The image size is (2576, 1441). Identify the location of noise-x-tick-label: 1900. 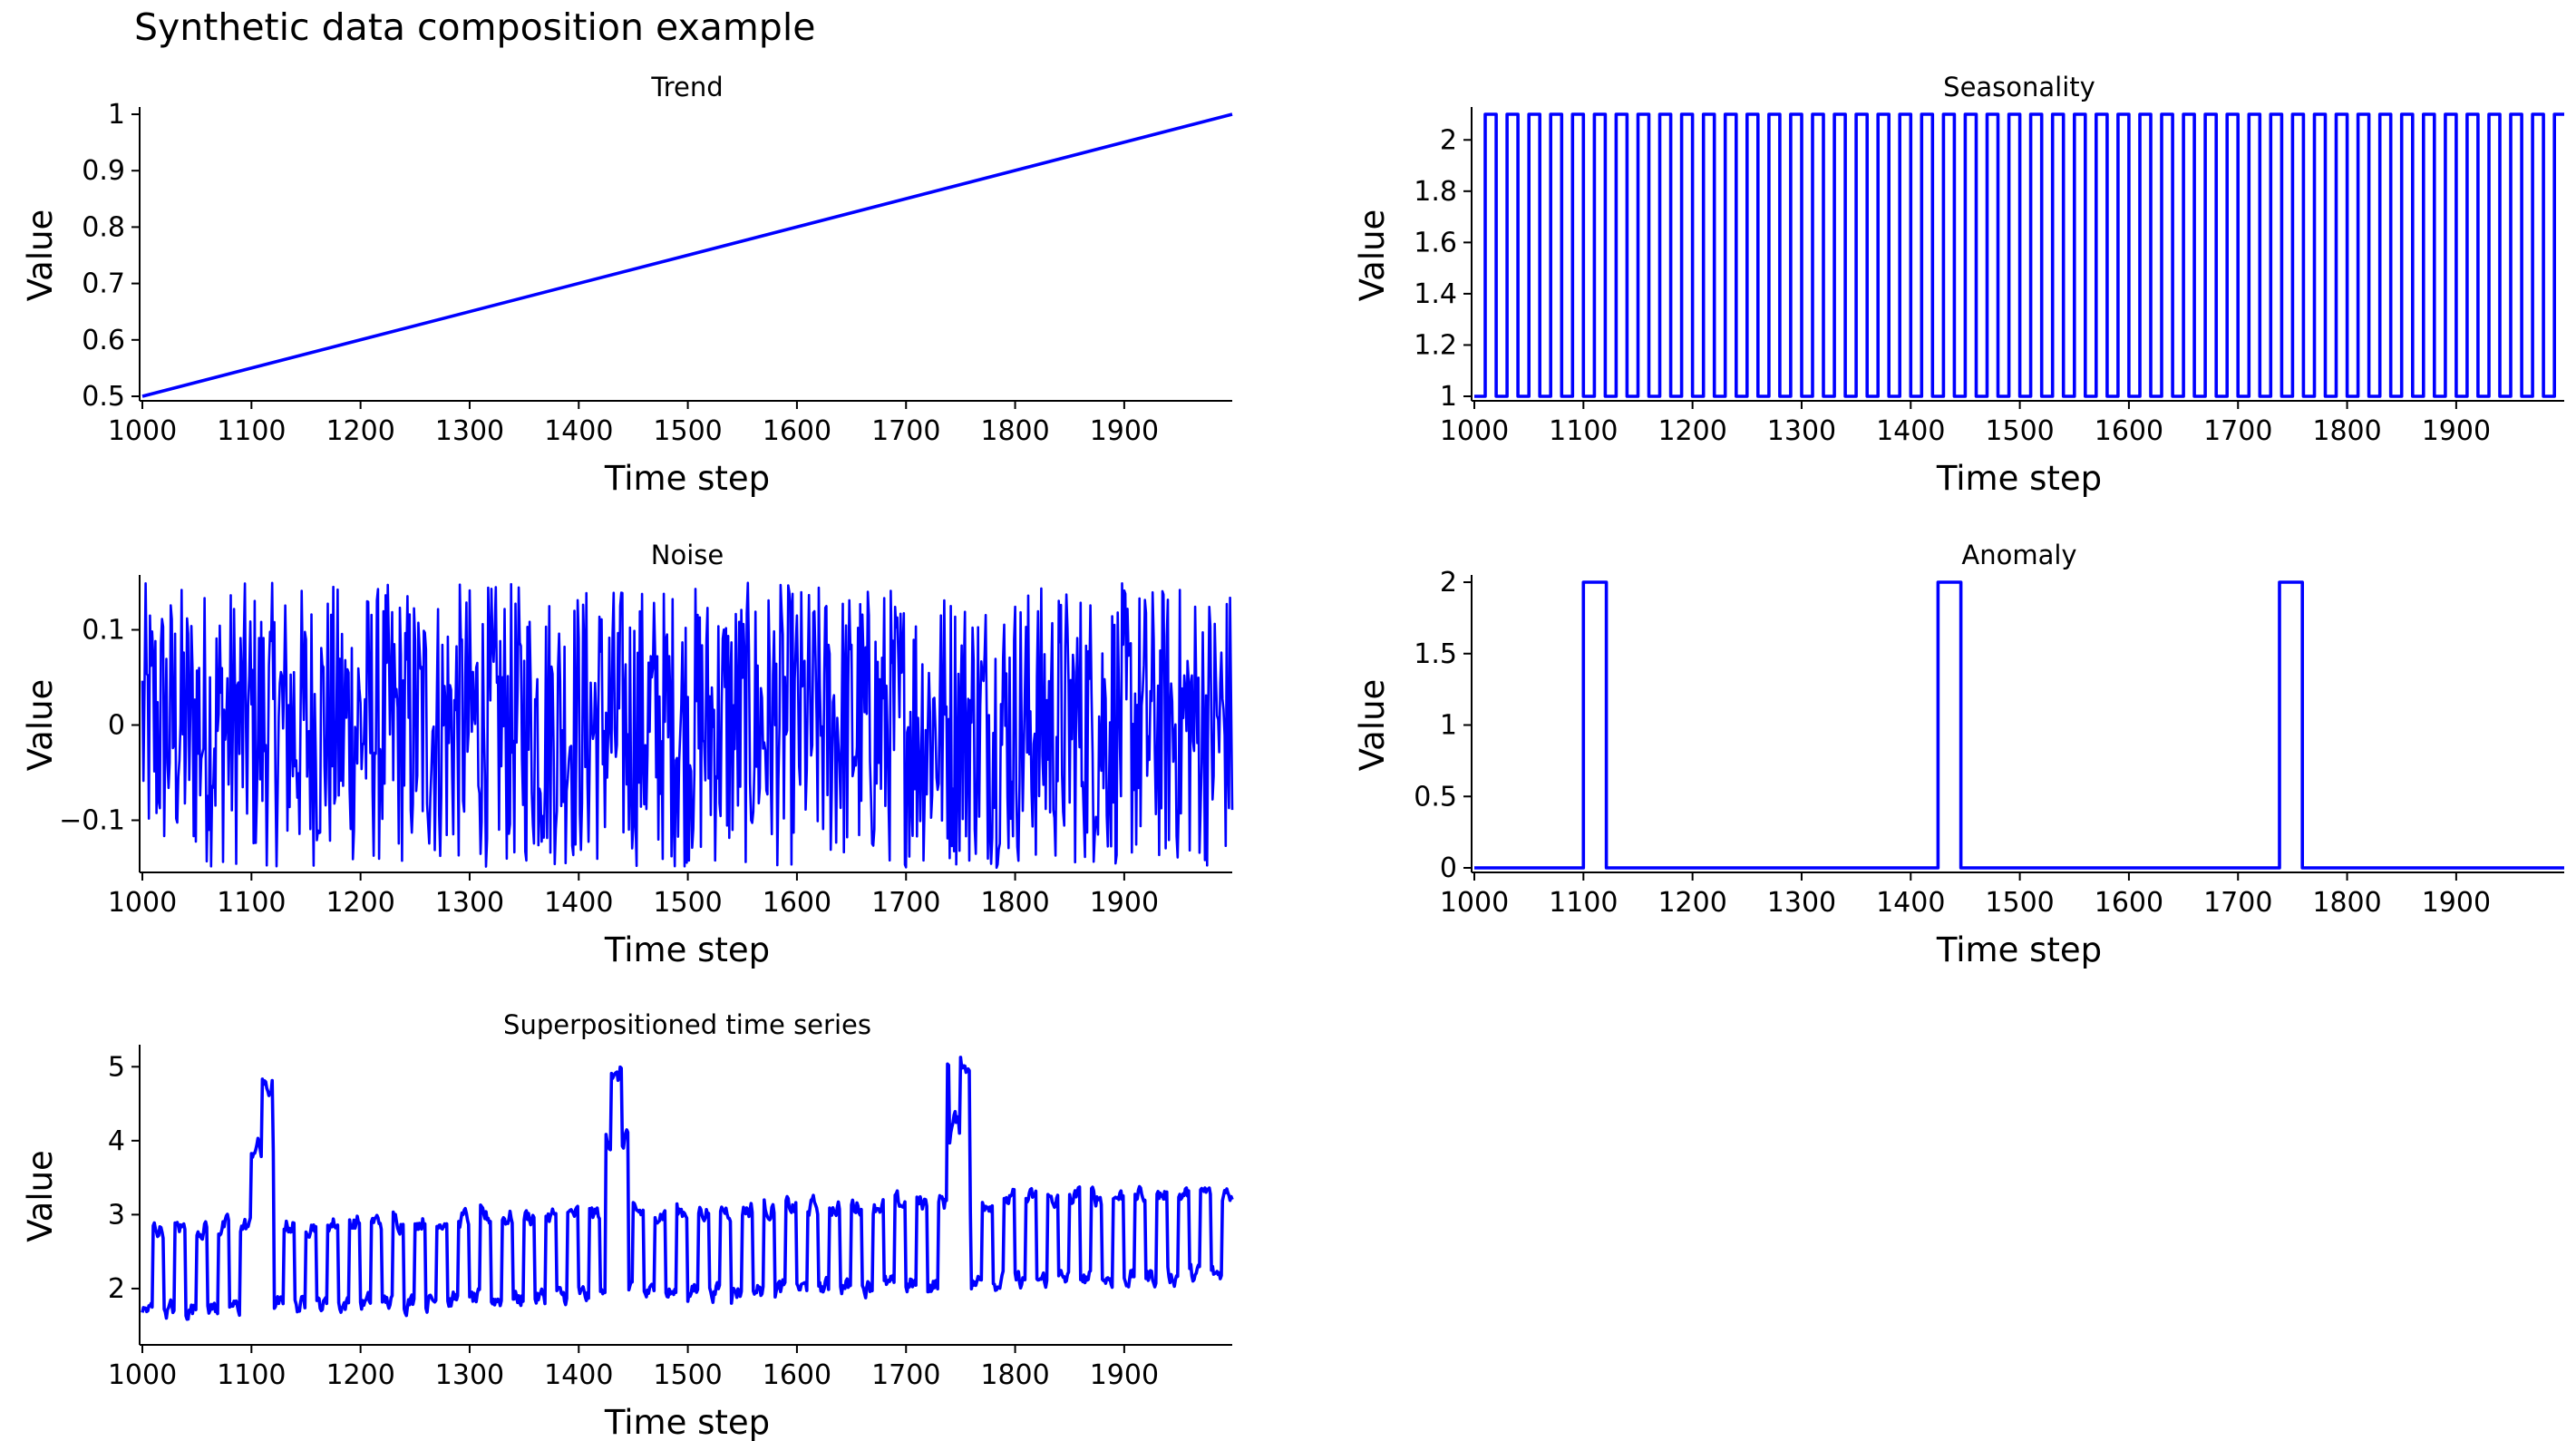
(1124, 903).